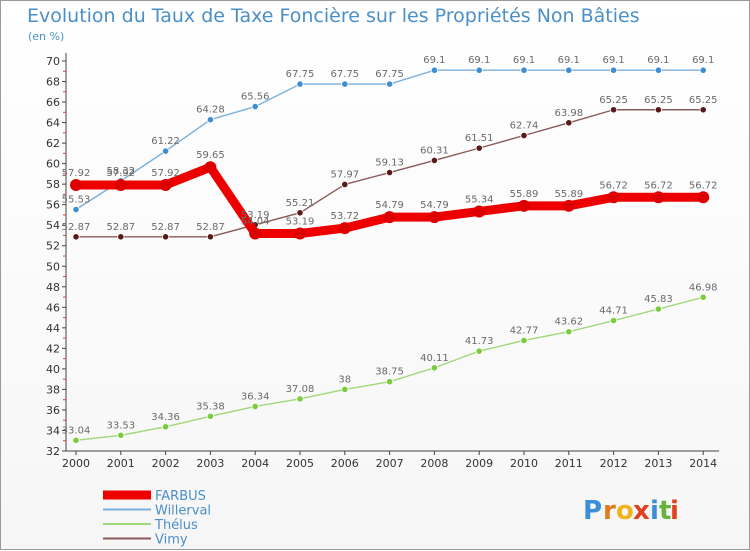  Describe the element at coordinates (255, 222) in the screenshot. I see `data-label-farbus: 54.04` at that location.